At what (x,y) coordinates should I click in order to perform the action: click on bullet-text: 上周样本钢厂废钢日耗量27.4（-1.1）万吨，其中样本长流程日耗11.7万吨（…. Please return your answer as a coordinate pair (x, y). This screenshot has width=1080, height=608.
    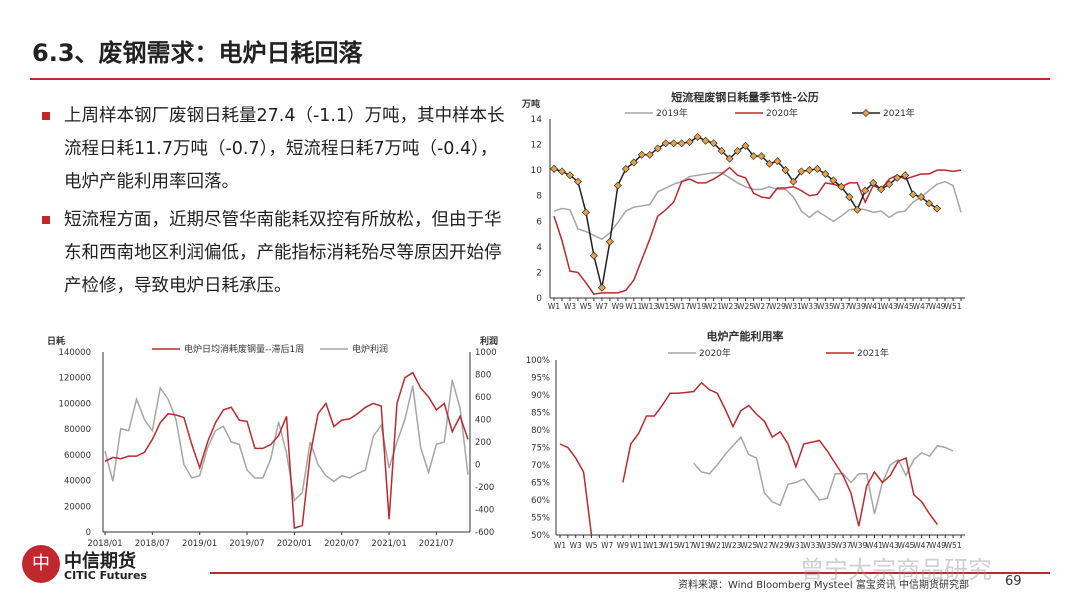
    Looking at the image, I should click on (284, 149).